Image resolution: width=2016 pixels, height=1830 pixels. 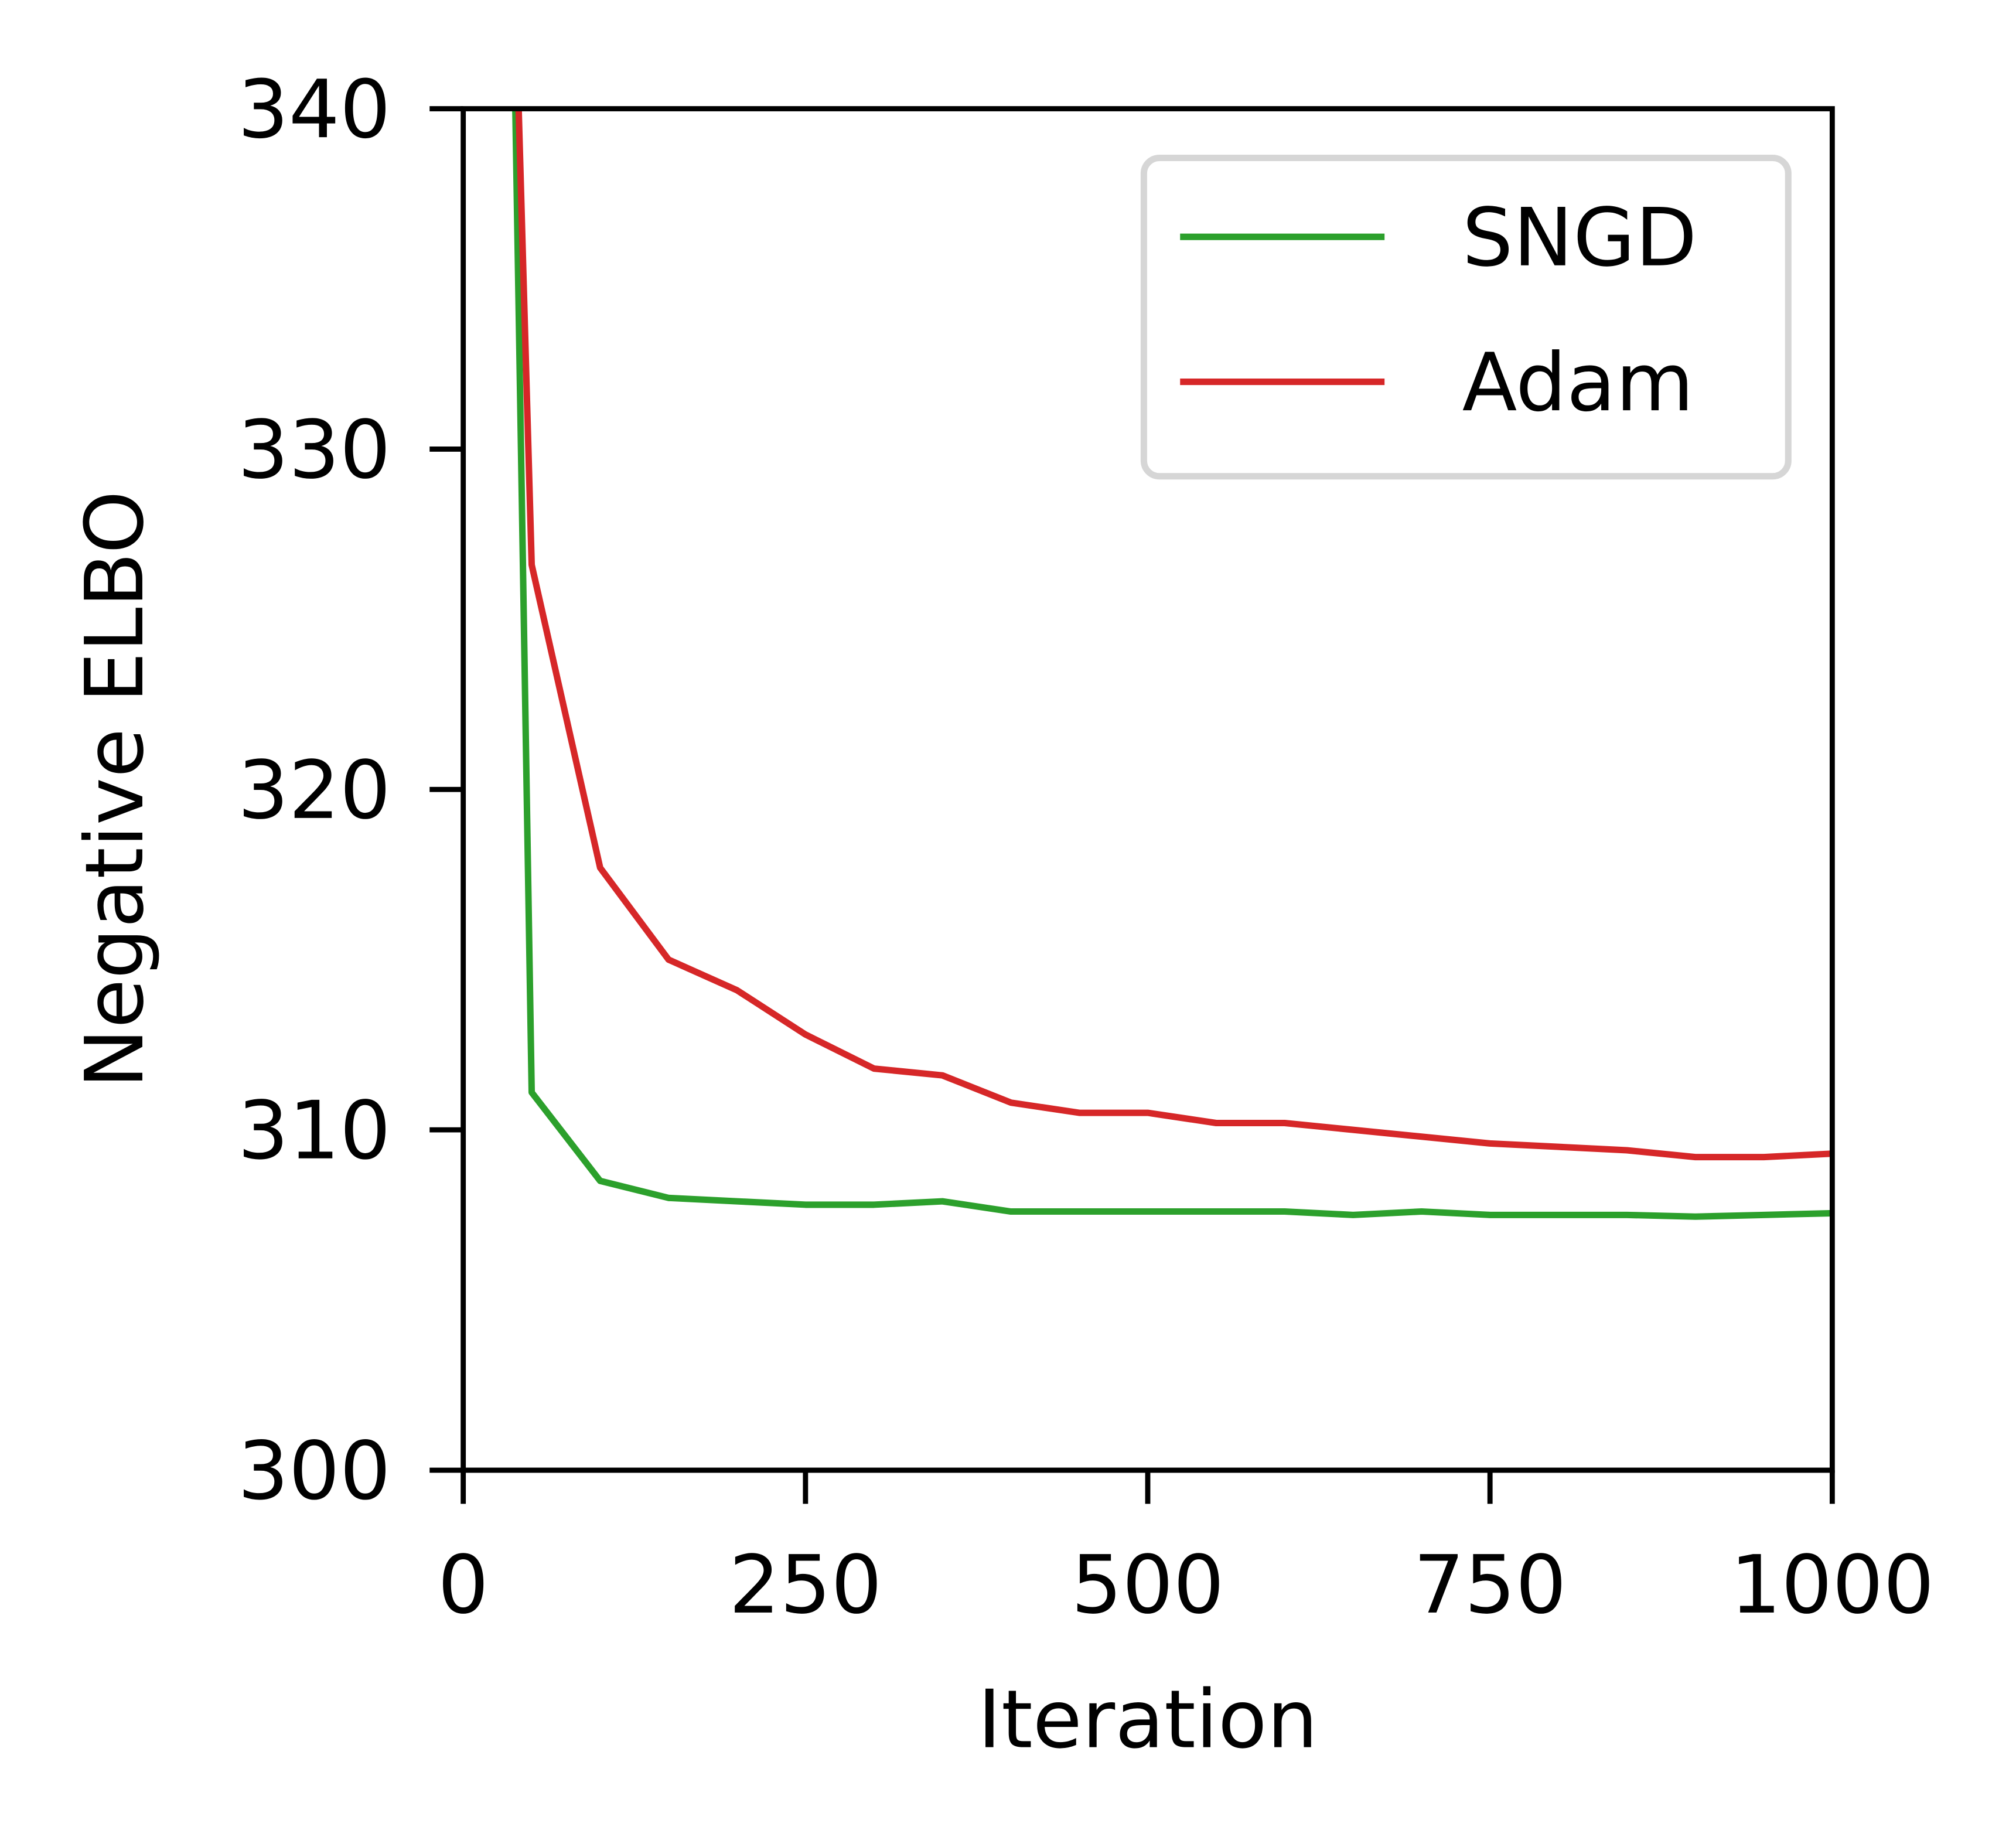 What do you see at coordinates (1147, 1585) in the screenshot?
I see `x-tick-label: 500` at bounding box center [1147, 1585].